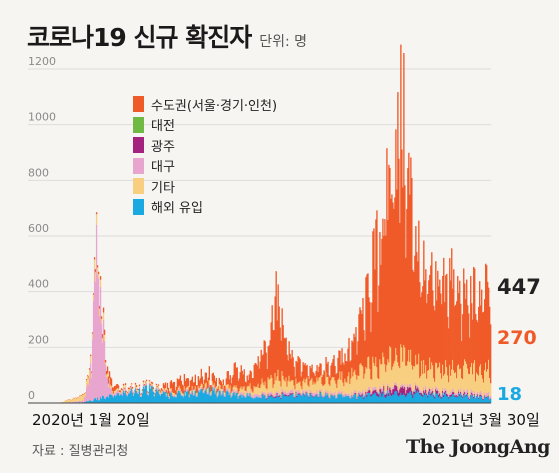  Describe the element at coordinates (481, 420) in the screenshot. I see `x-end-label: 2021년 3월 30일` at that location.